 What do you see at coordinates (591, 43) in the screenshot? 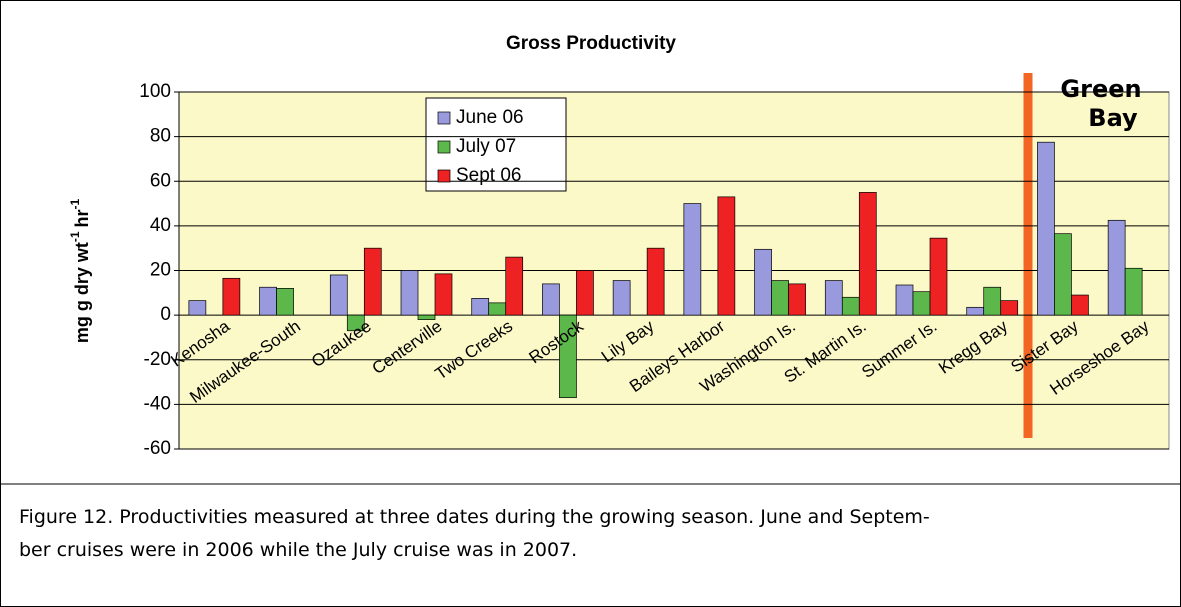
I see `chart-title: Gross Productivity` at bounding box center [591, 43].